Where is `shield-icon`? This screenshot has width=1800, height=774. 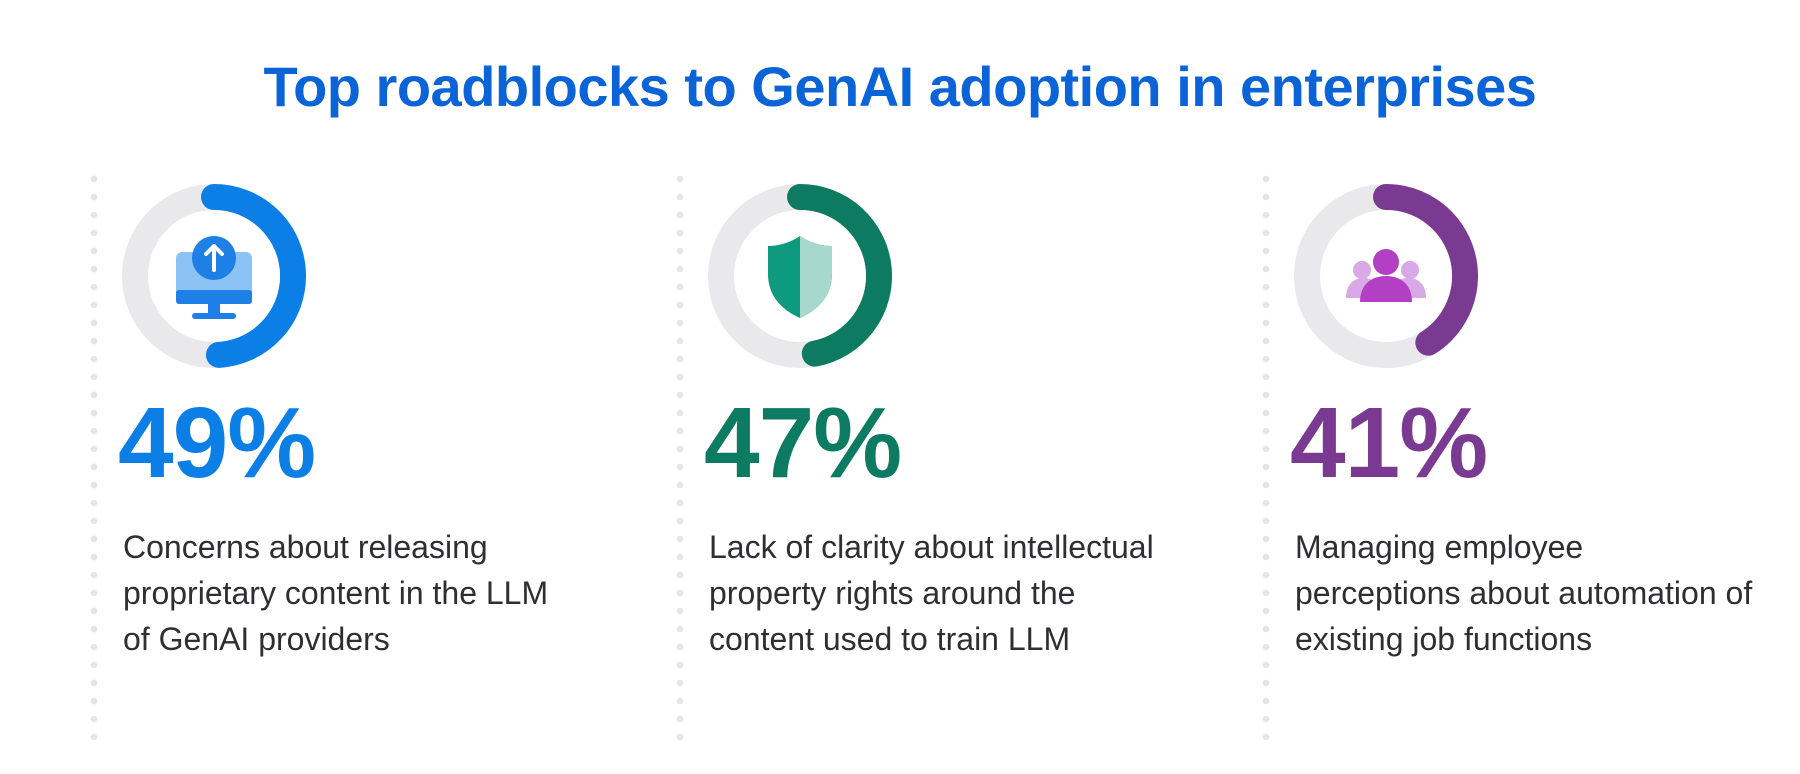
shield-icon is located at coordinates (800, 277).